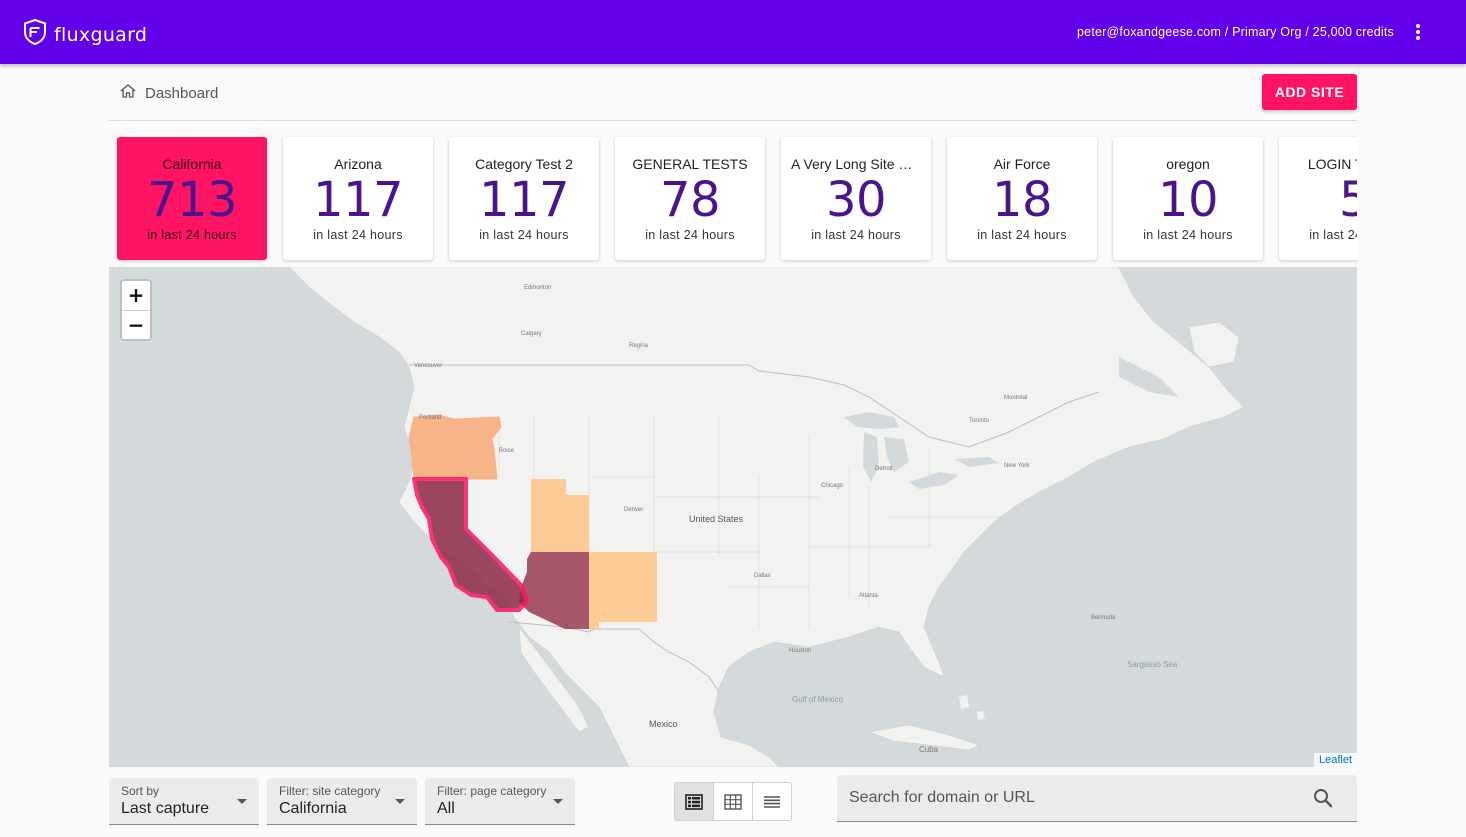 Image resolution: width=1466 pixels, height=837 pixels. Describe the element at coordinates (184, 801) in the screenshot. I see `sort-by-select: Sort by Last capture` at that location.